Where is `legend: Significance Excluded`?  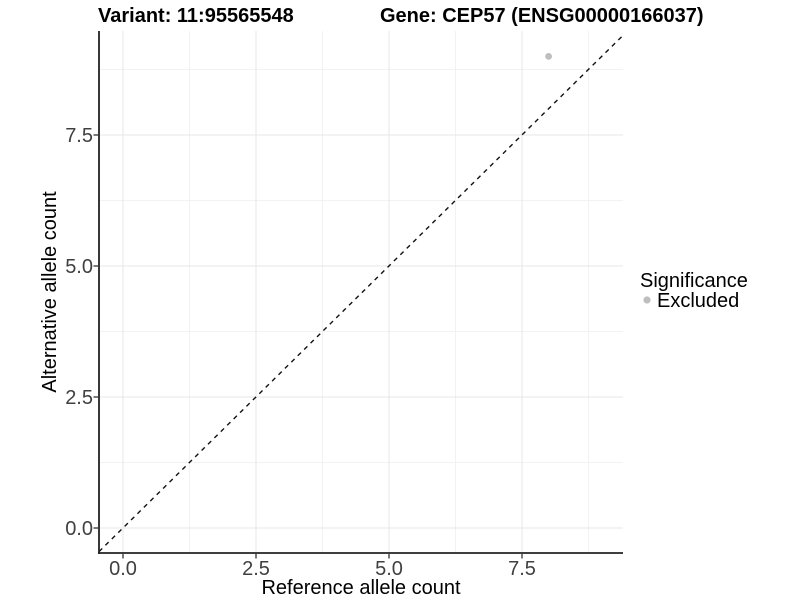 legend: Significance Excluded is located at coordinates (694, 291).